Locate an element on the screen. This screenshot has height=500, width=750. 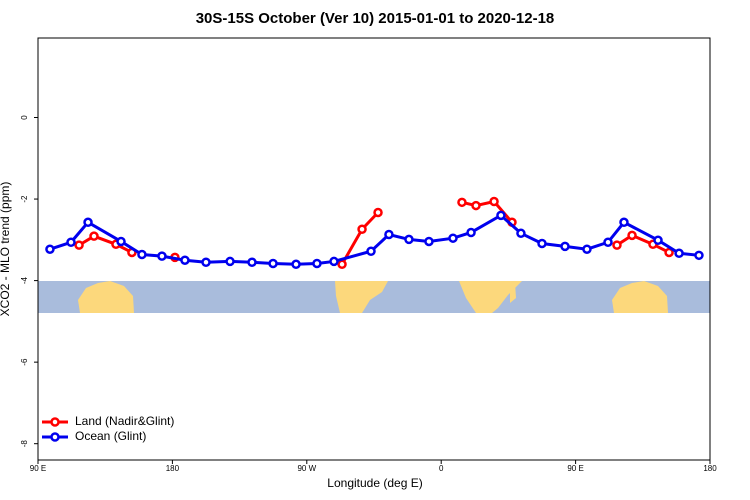
x-tick-label: 0 is located at coordinates (441, 468).